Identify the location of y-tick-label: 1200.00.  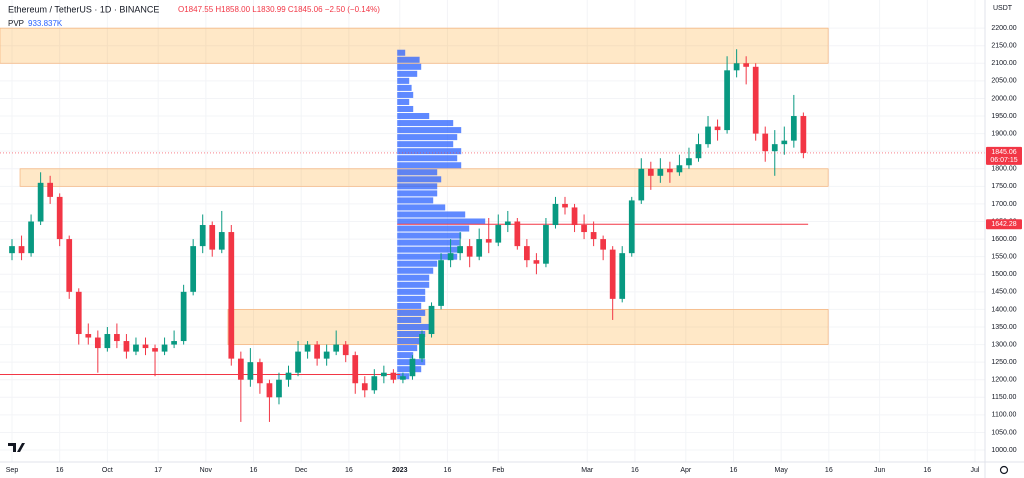
(1003, 380).